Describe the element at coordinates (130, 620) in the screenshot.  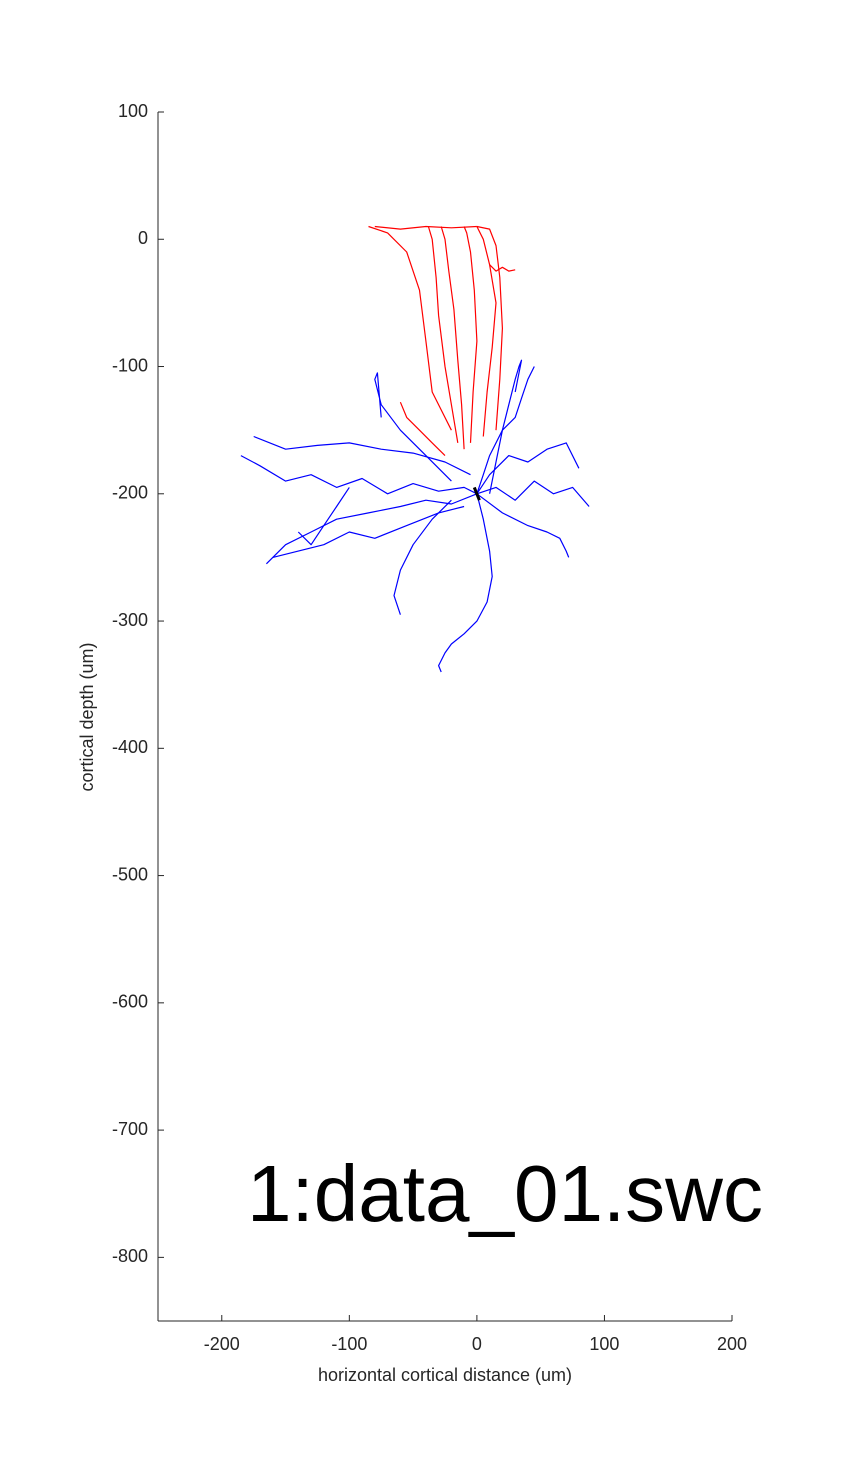
I see `y-tick-label: -300` at that location.